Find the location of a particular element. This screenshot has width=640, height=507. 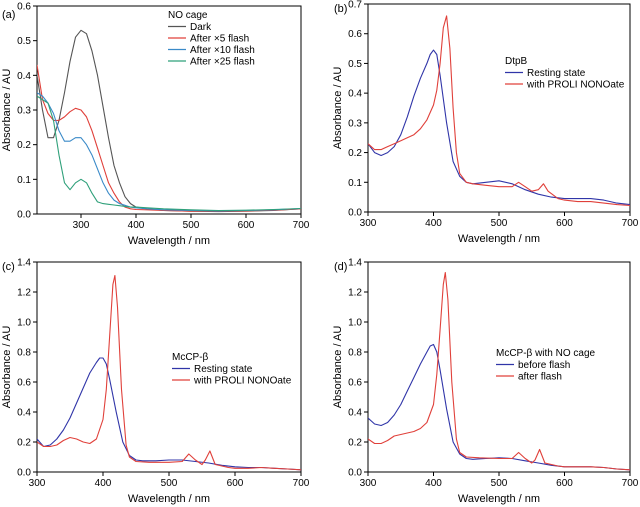

legend-entry: Dark is located at coordinates (201, 27).